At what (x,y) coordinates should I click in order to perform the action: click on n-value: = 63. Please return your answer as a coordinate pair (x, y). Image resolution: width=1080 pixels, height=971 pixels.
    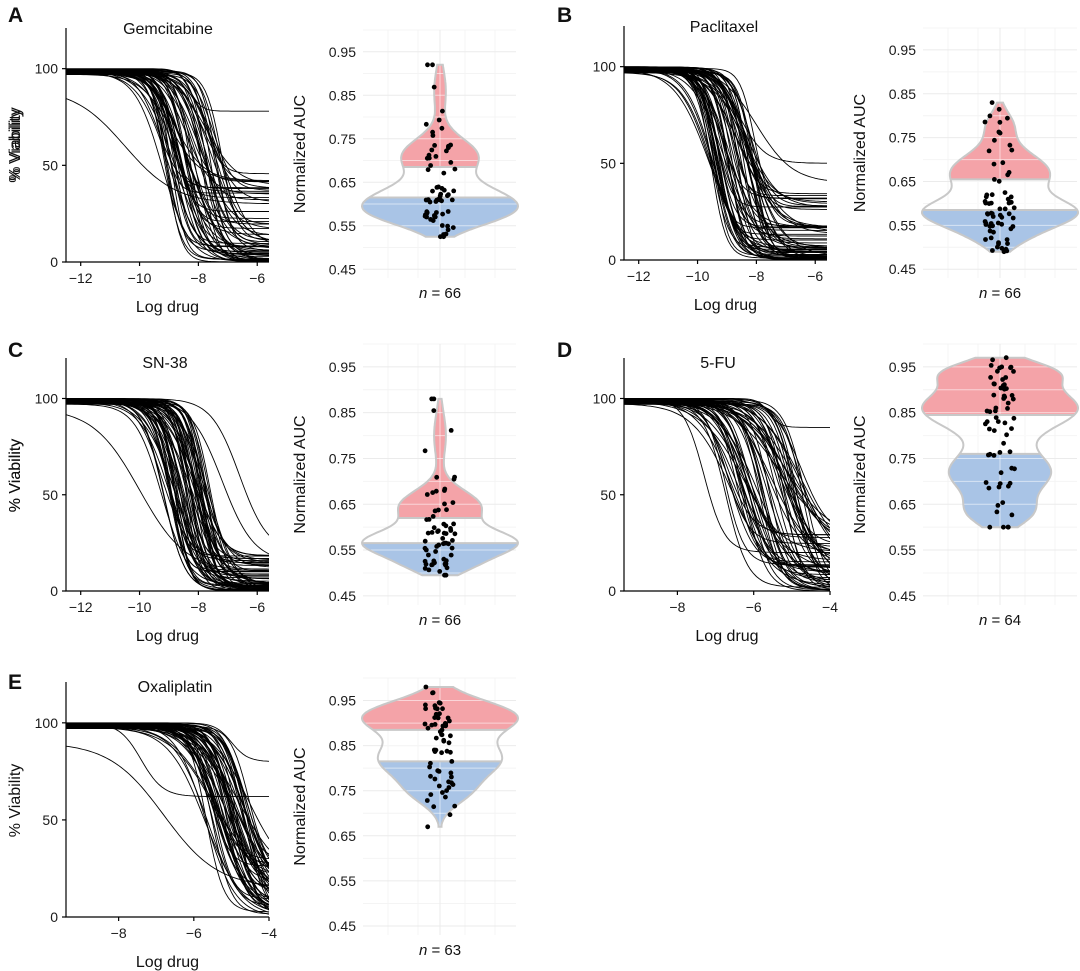
    Looking at the image, I should click on (444, 950).